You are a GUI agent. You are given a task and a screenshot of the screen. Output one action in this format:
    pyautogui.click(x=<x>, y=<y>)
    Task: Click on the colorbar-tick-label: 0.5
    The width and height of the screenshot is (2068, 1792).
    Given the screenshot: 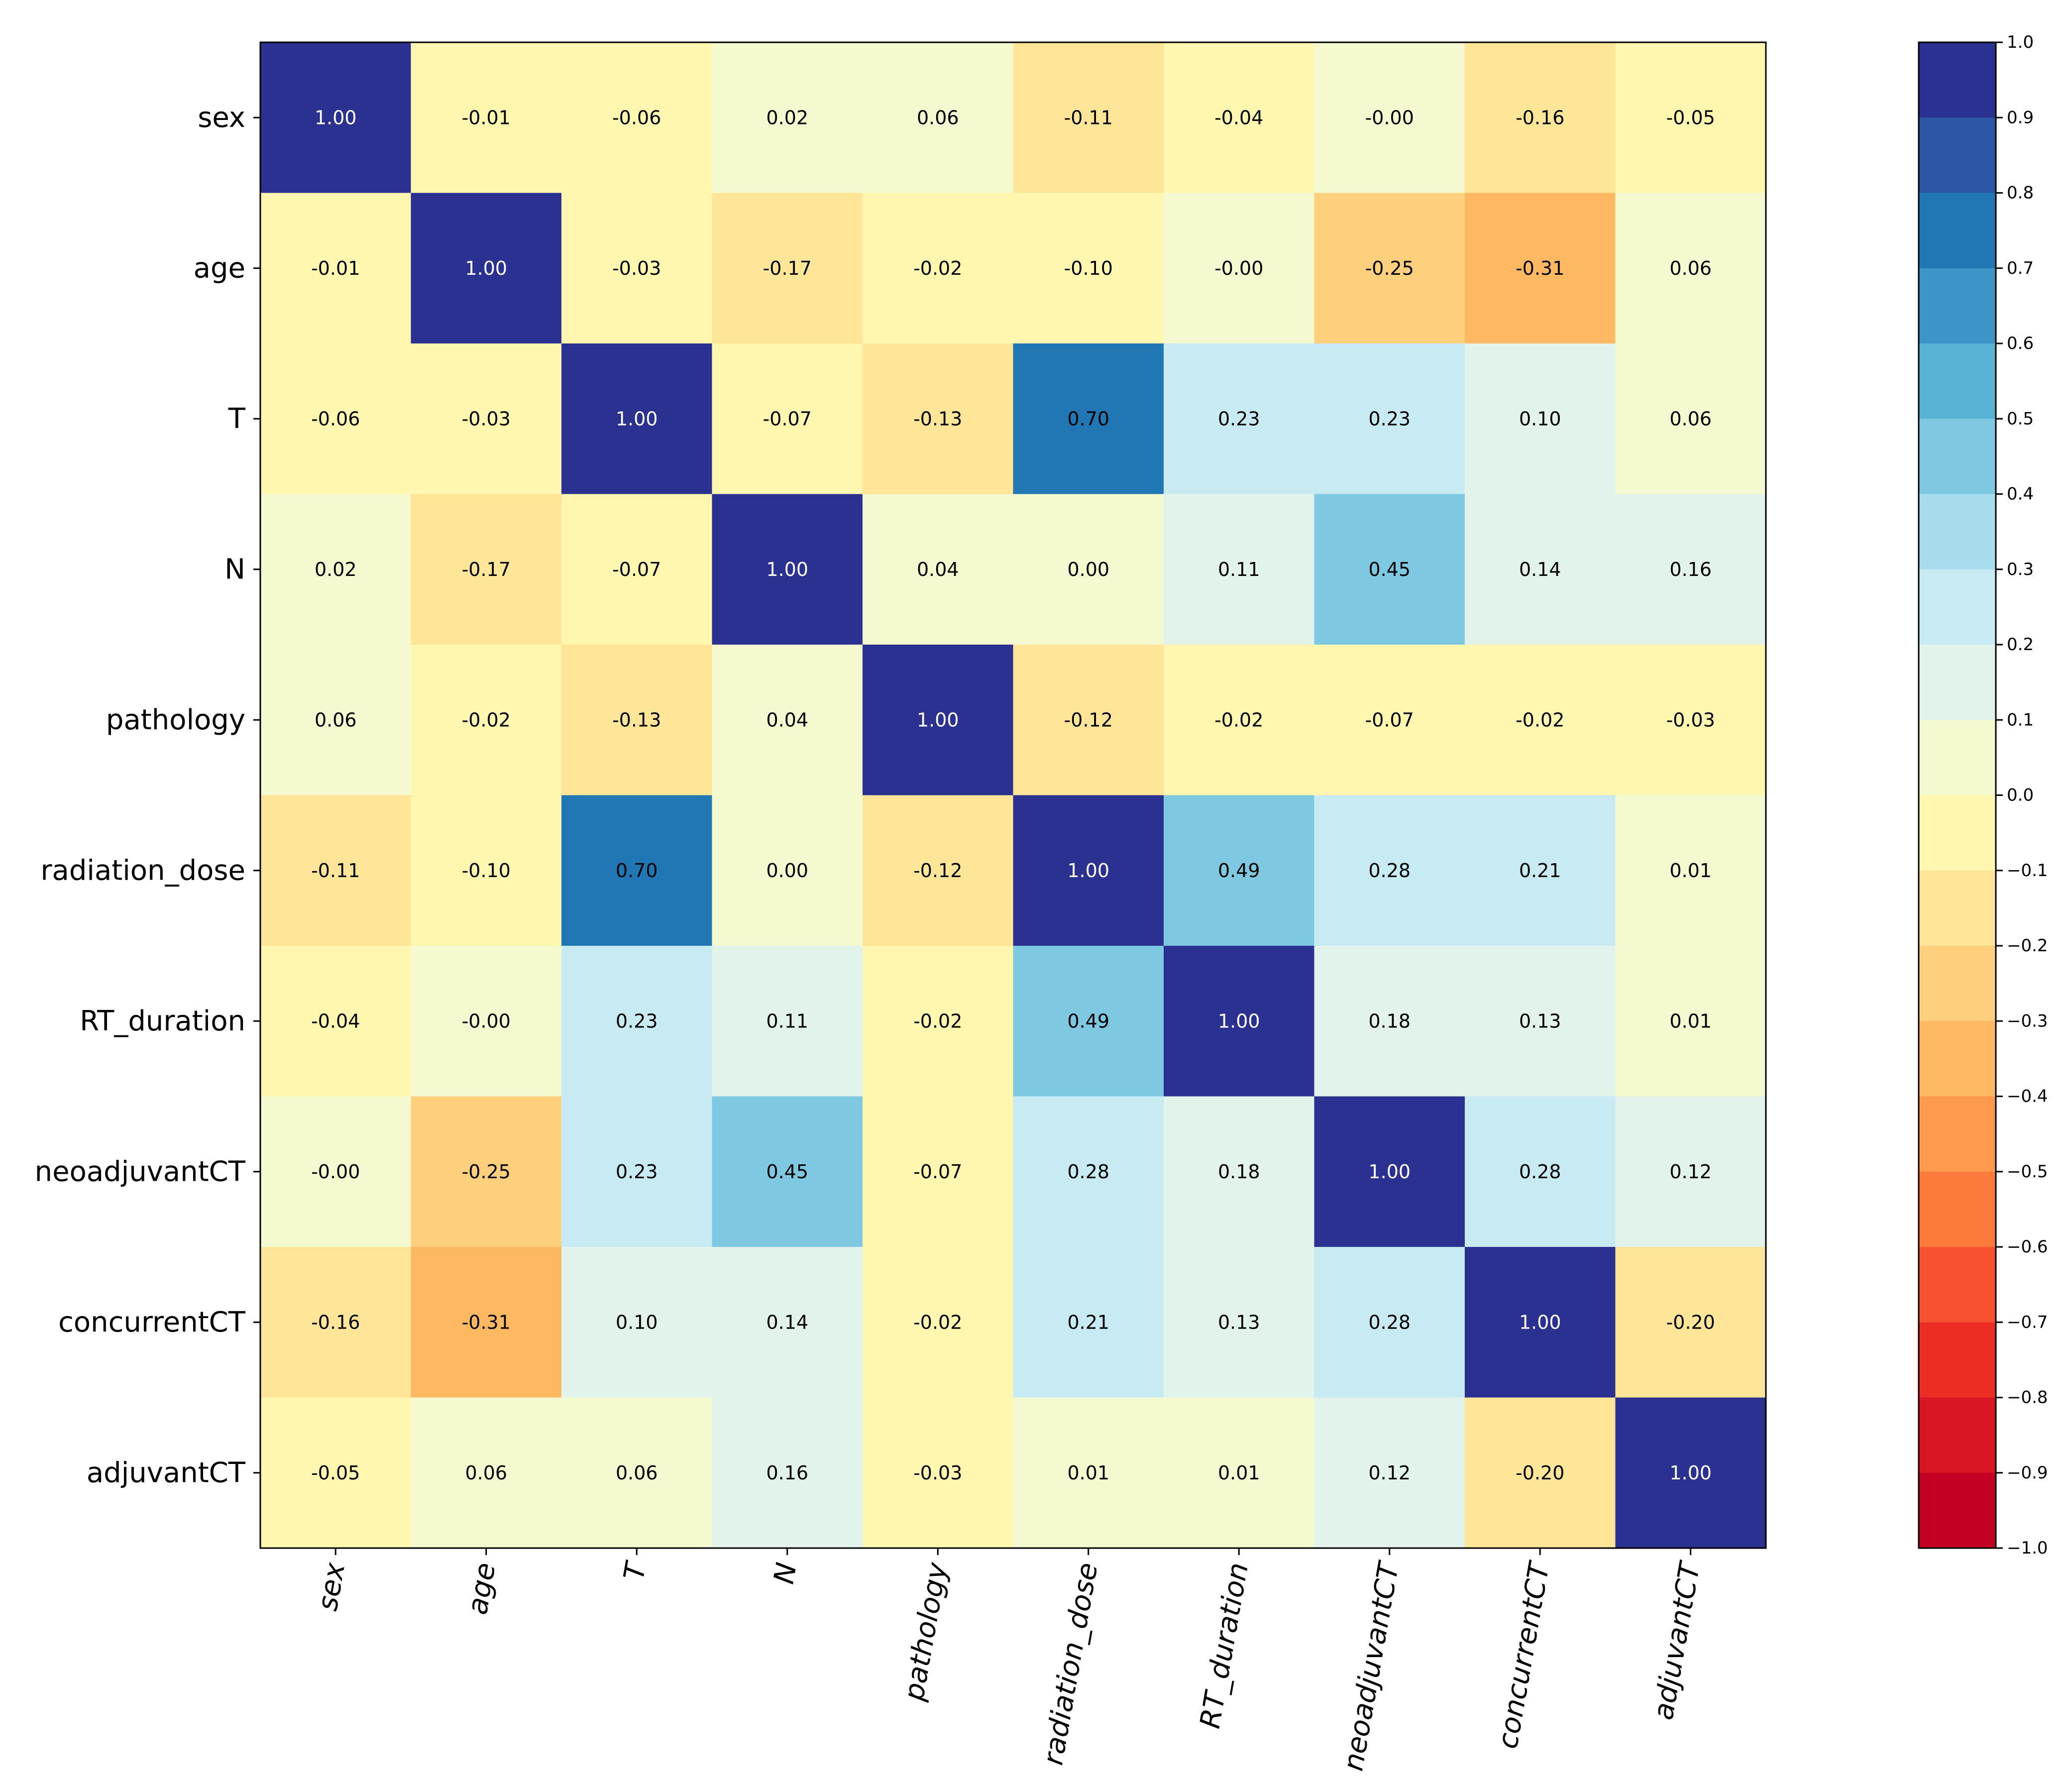 What is the action you would take?
    pyautogui.click(x=2020, y=419)
    